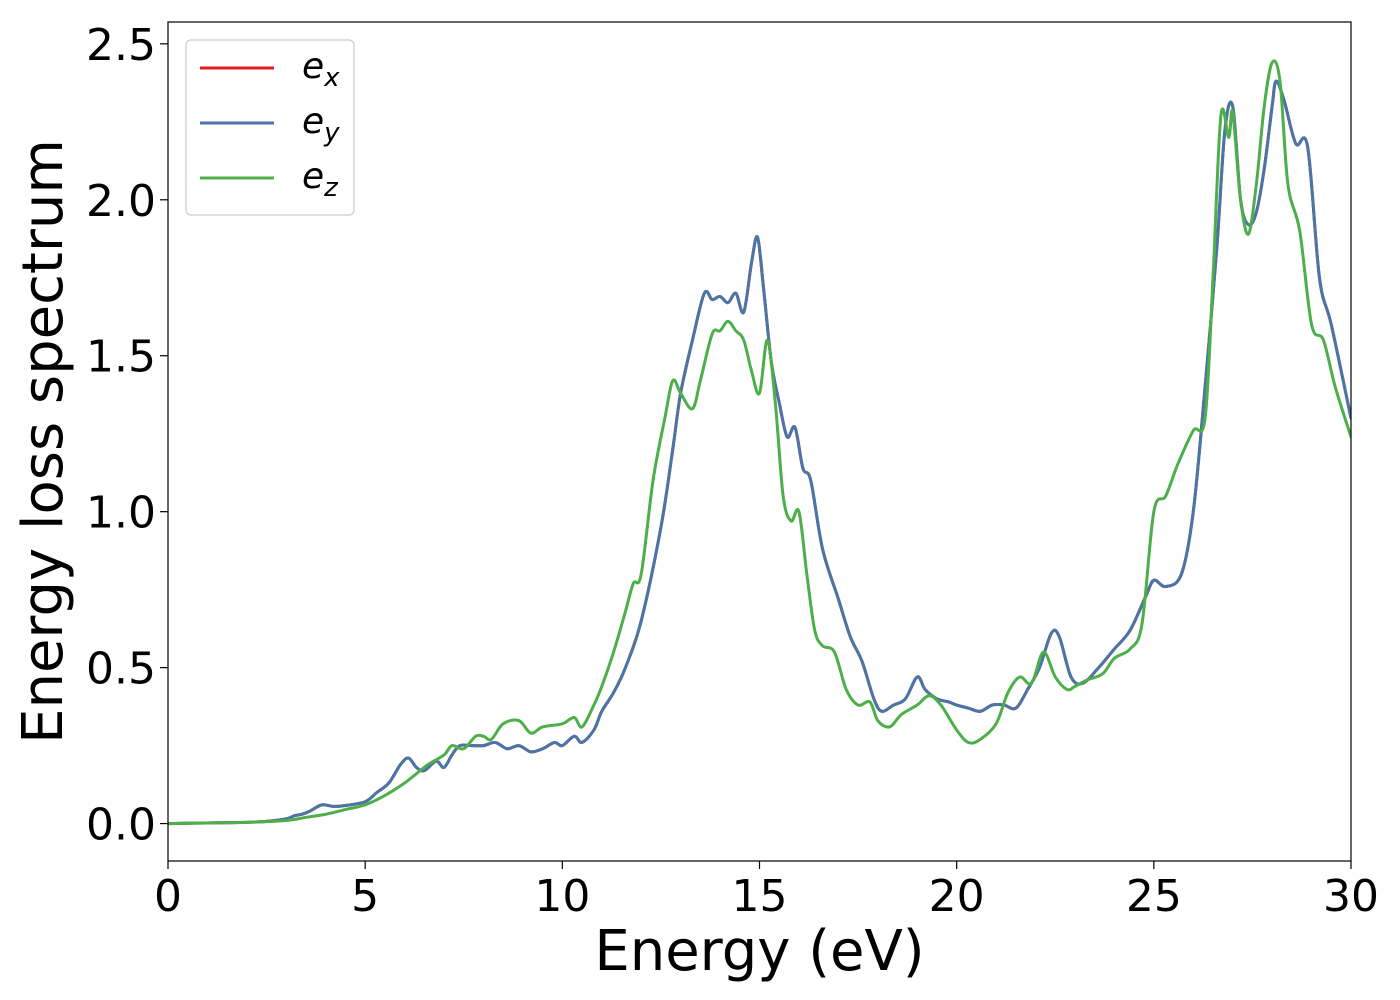 The height and width of the screenshot is (1000, 1400). Describe the element at coordinates (759, 951) in the screenshot. I see `x-axis-title: Energy (eV)` at that location.